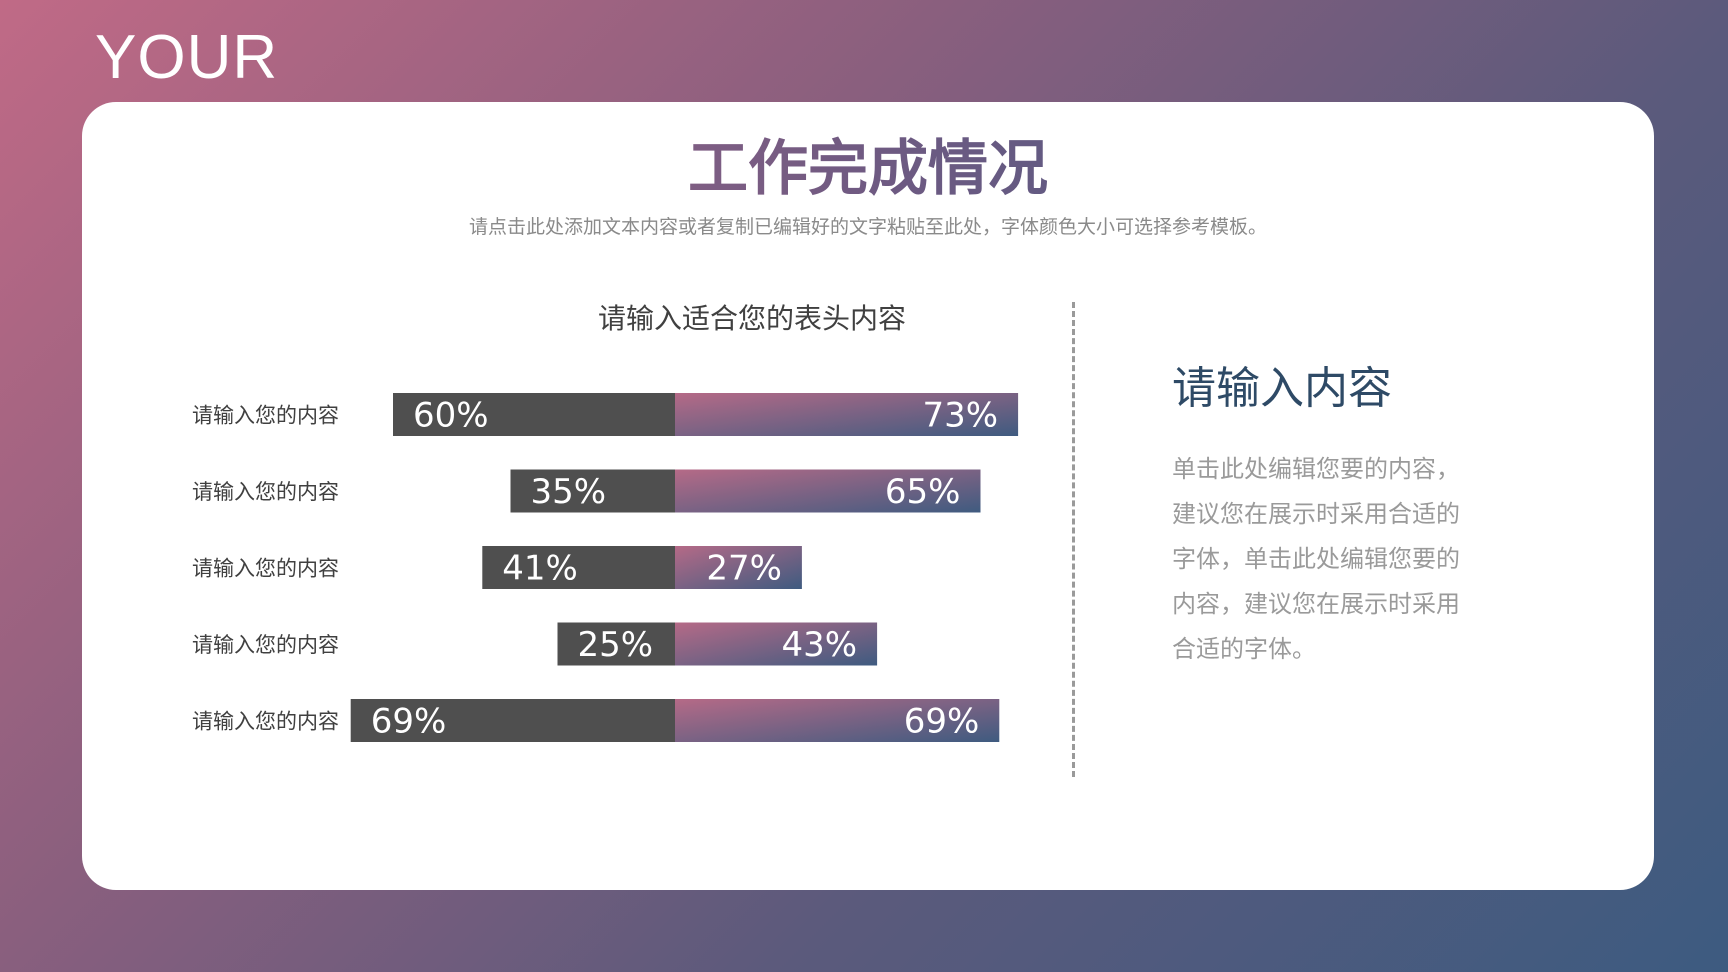 The height and width of the screenshot is (972, 1728). What do you see at coordinates (744, 569) in the screenshot?
I see `right-bar-label: 27%` at bounding box center [744, 569].